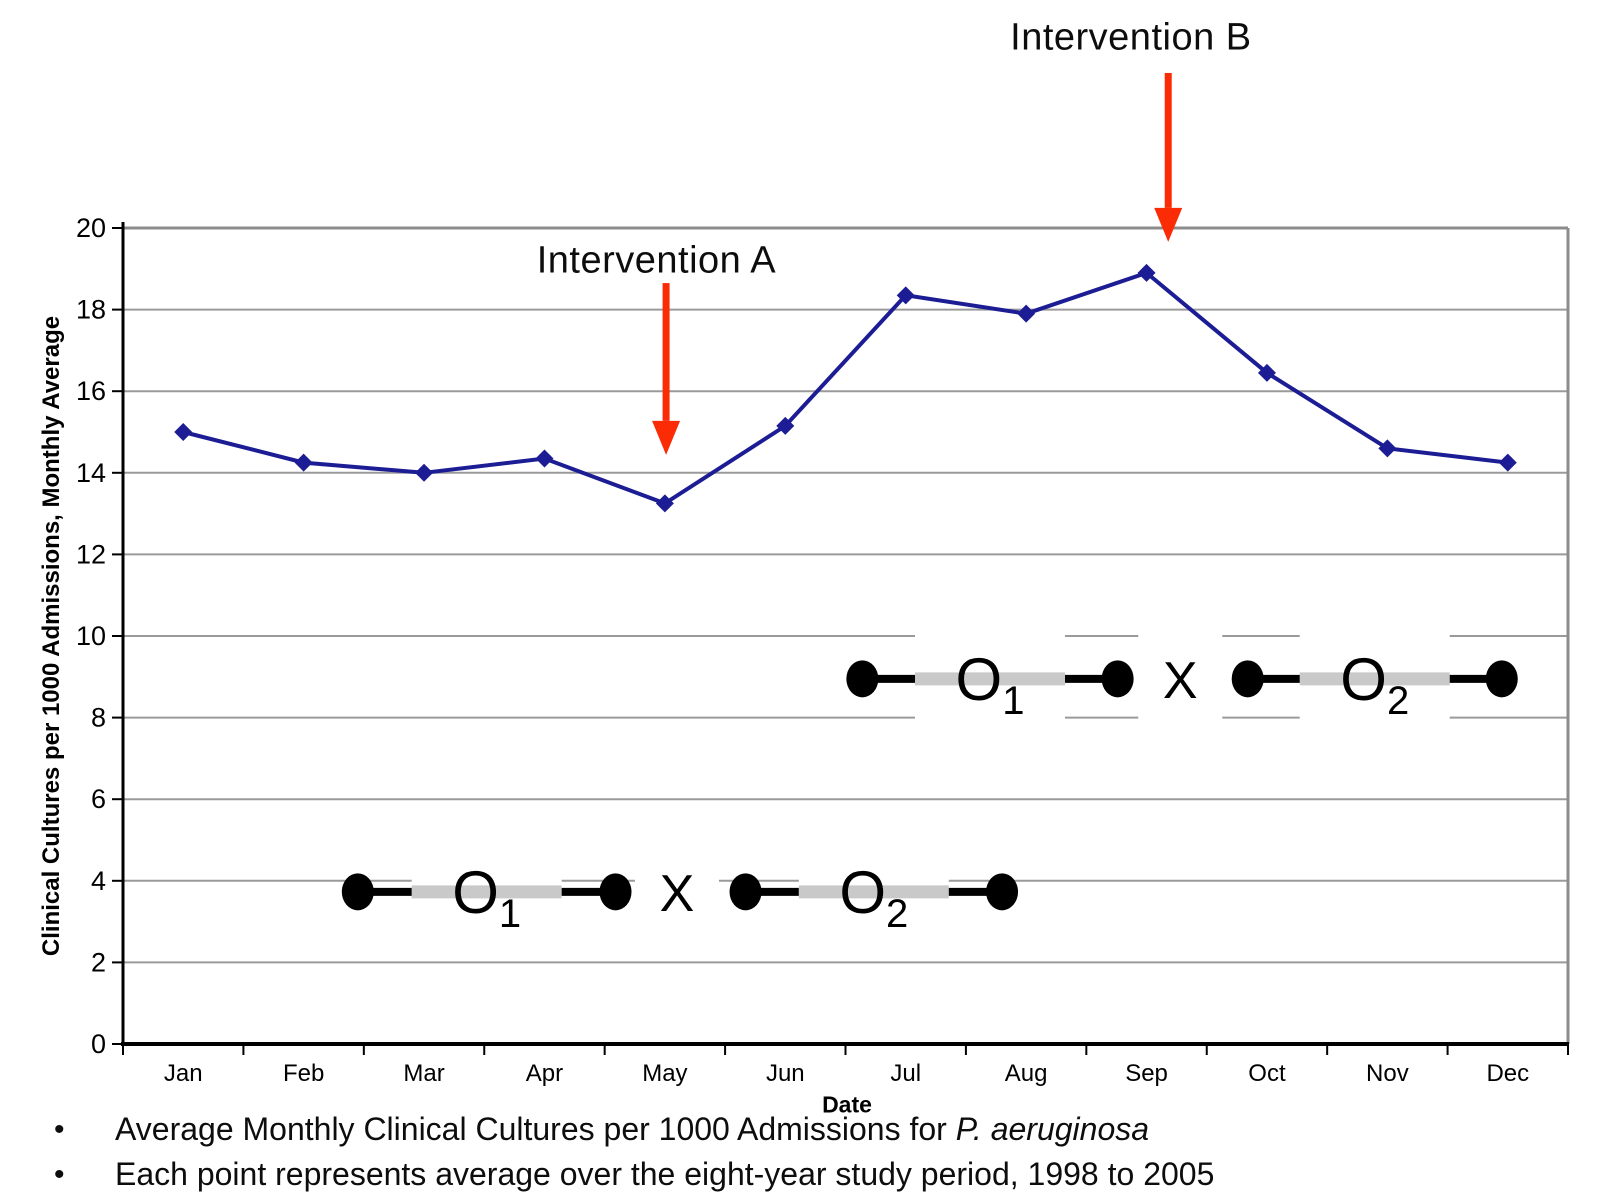 The height and width of the screenshot is (1203, 1600). I want to click on y-tick-label: 2, so click(98, 962).